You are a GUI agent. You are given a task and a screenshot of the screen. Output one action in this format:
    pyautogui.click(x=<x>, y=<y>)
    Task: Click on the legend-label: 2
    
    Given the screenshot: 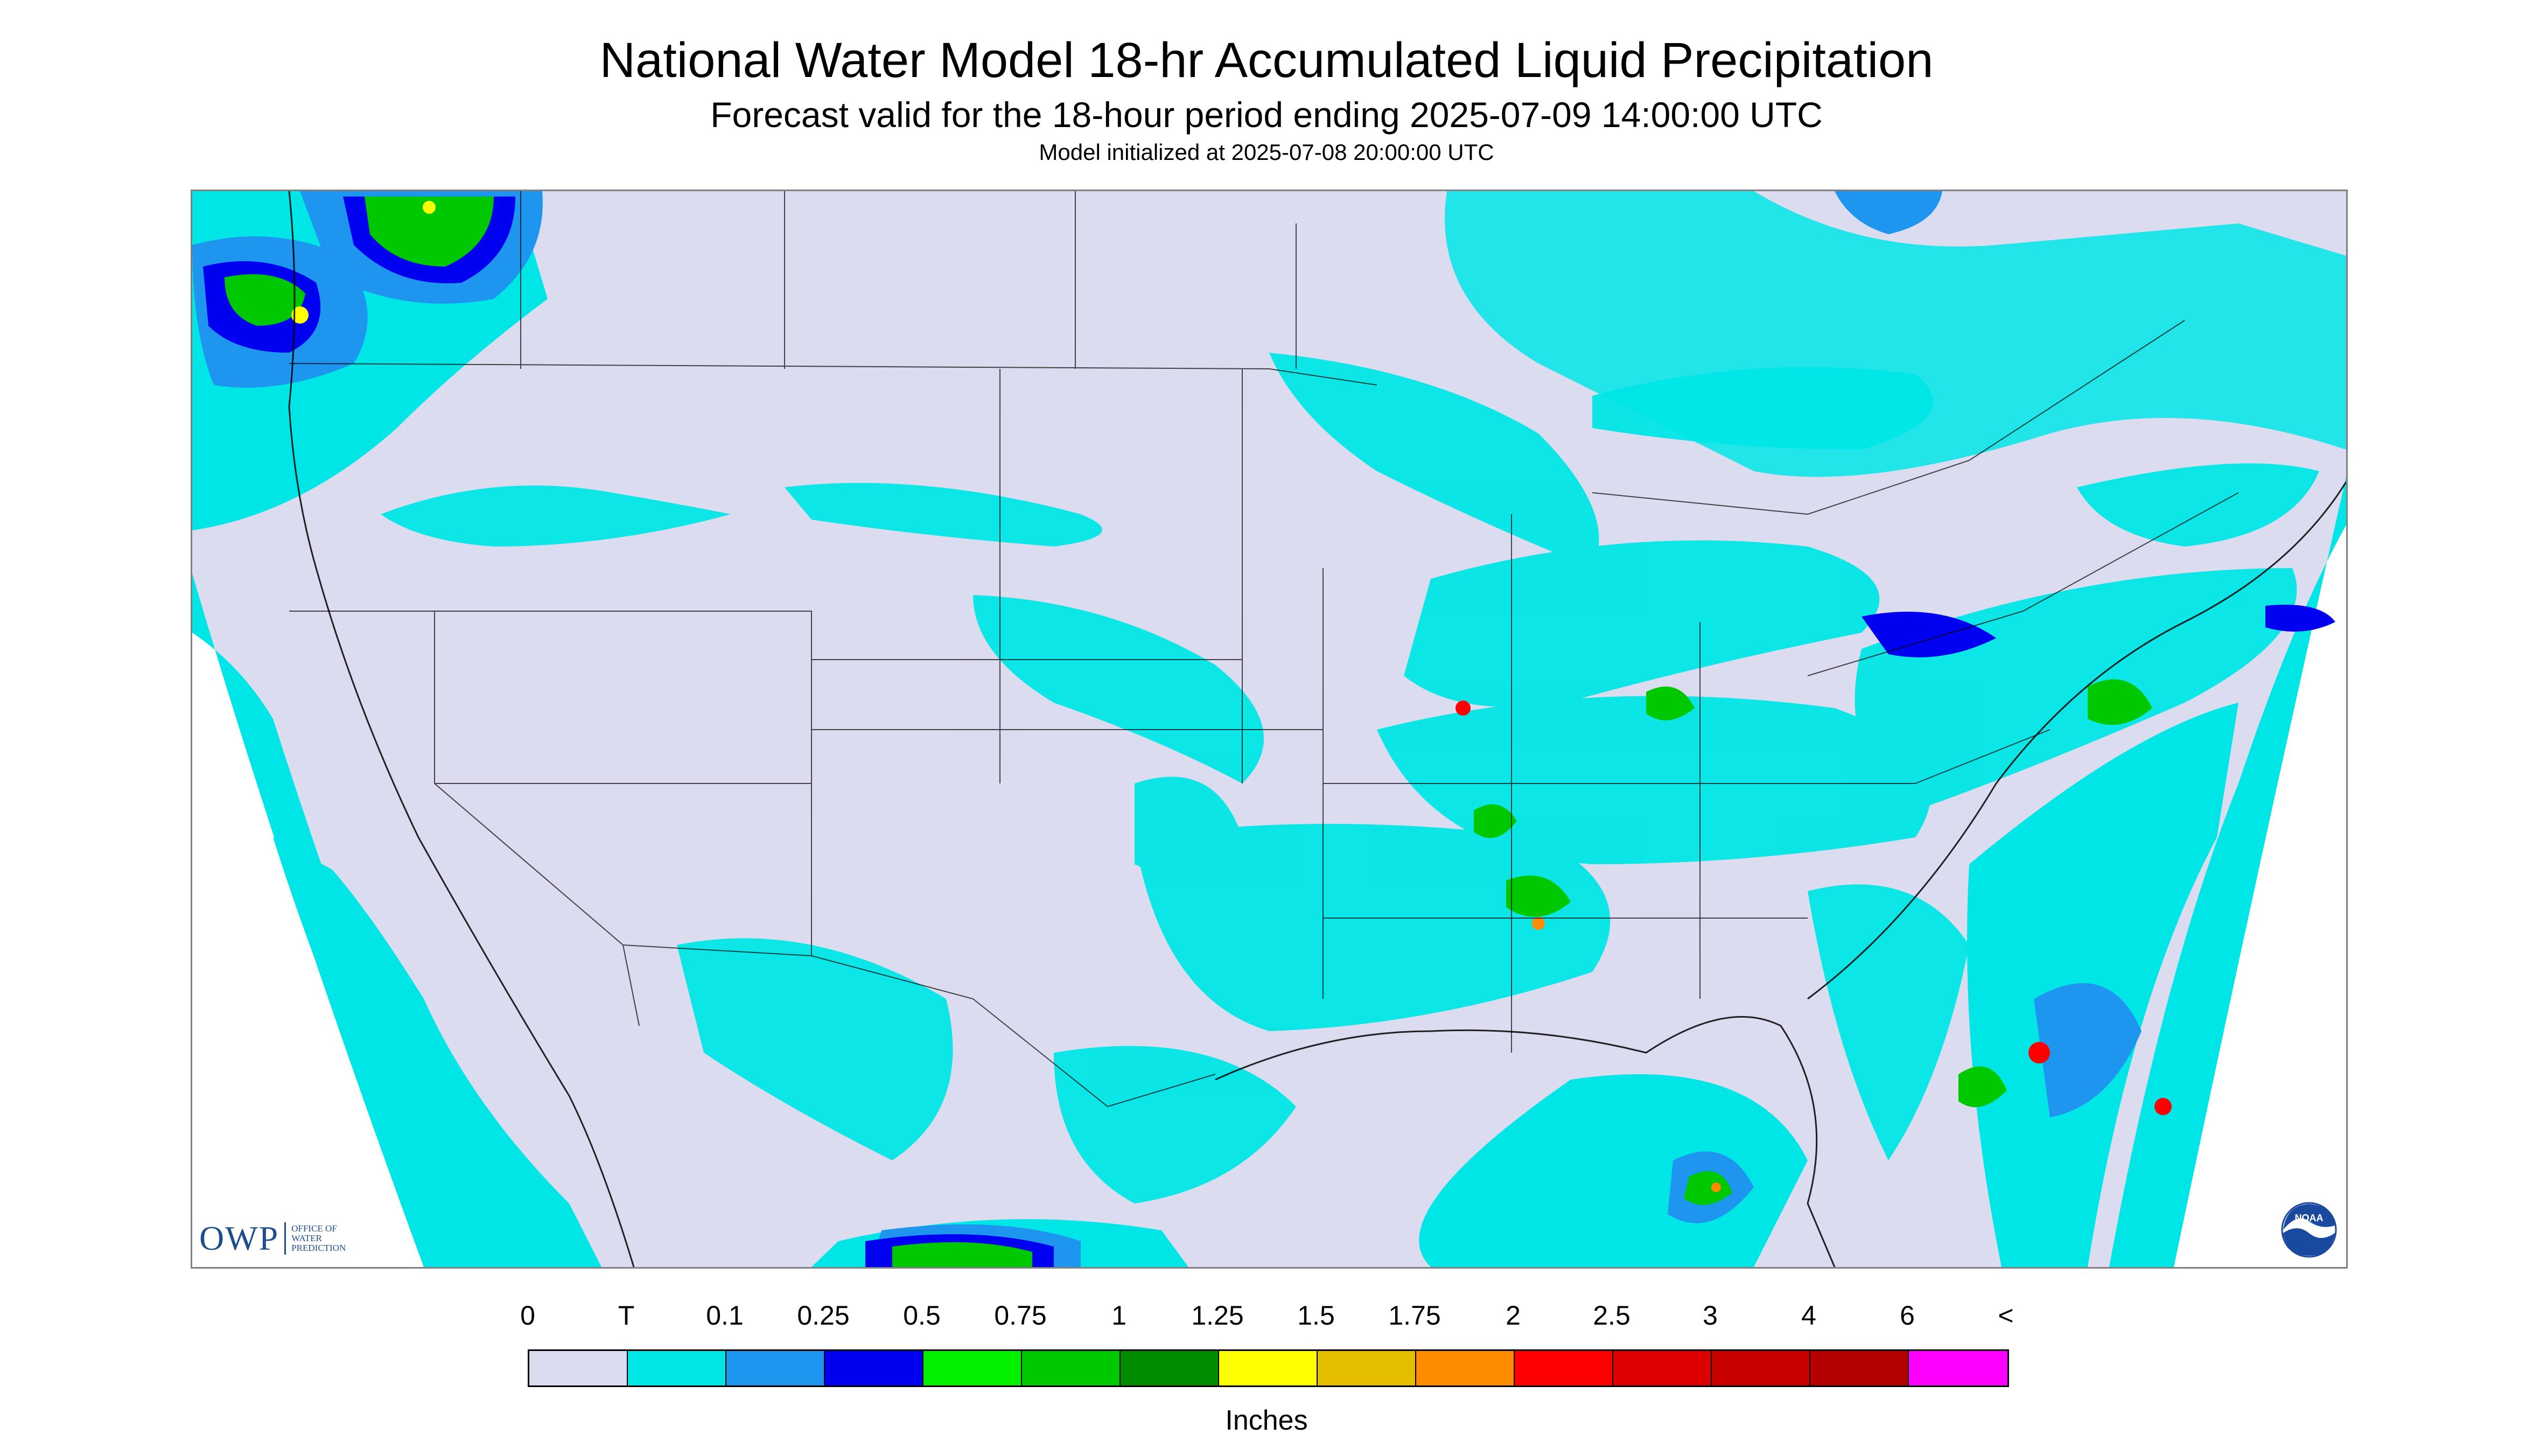 What is the action you would take?
    pyautogui.click(x=1514, y=1315)
    